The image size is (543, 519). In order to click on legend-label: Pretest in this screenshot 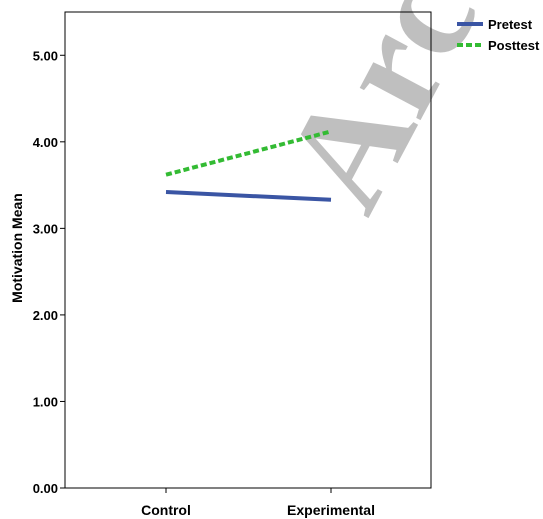, I will do `click(510, 24)`.